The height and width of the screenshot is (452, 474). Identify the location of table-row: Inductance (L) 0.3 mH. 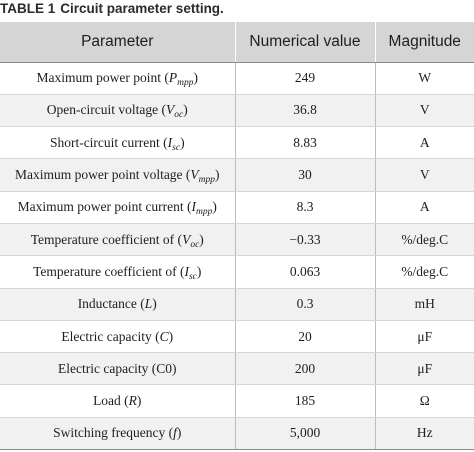
(237, 304).